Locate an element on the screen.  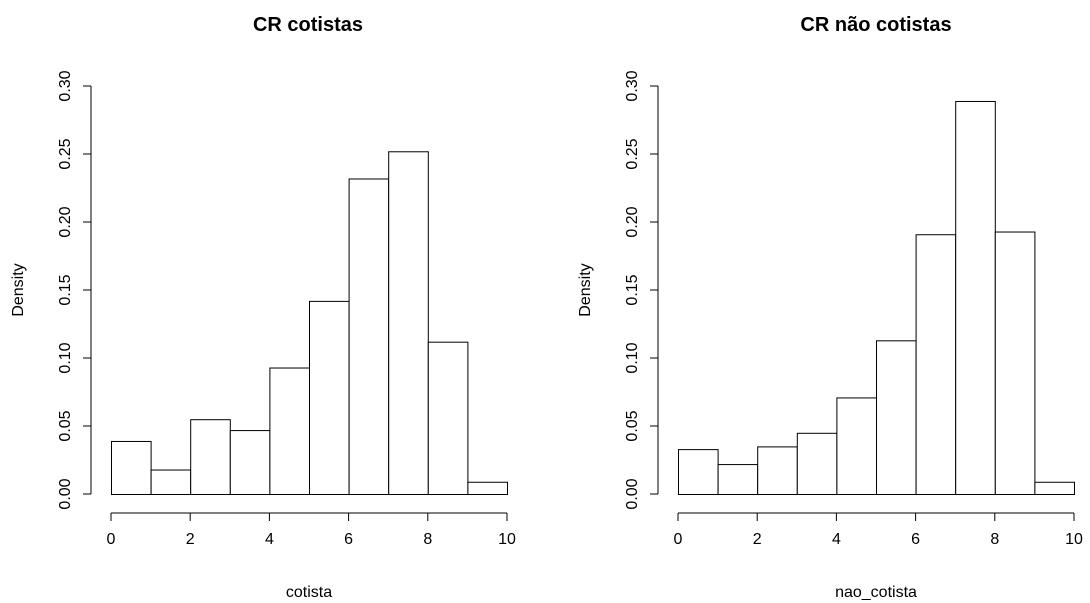
x-axis-label: cotista is located at coordinates (309, 592).